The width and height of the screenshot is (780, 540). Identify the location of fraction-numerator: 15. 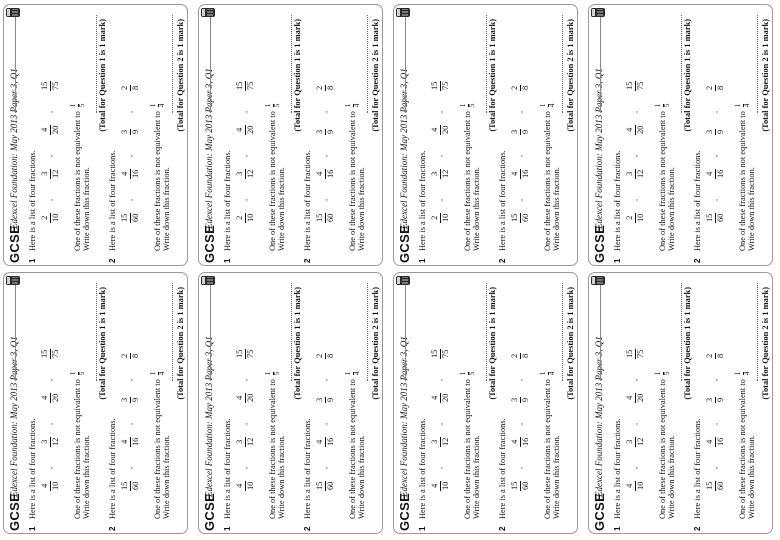
(434, 353).